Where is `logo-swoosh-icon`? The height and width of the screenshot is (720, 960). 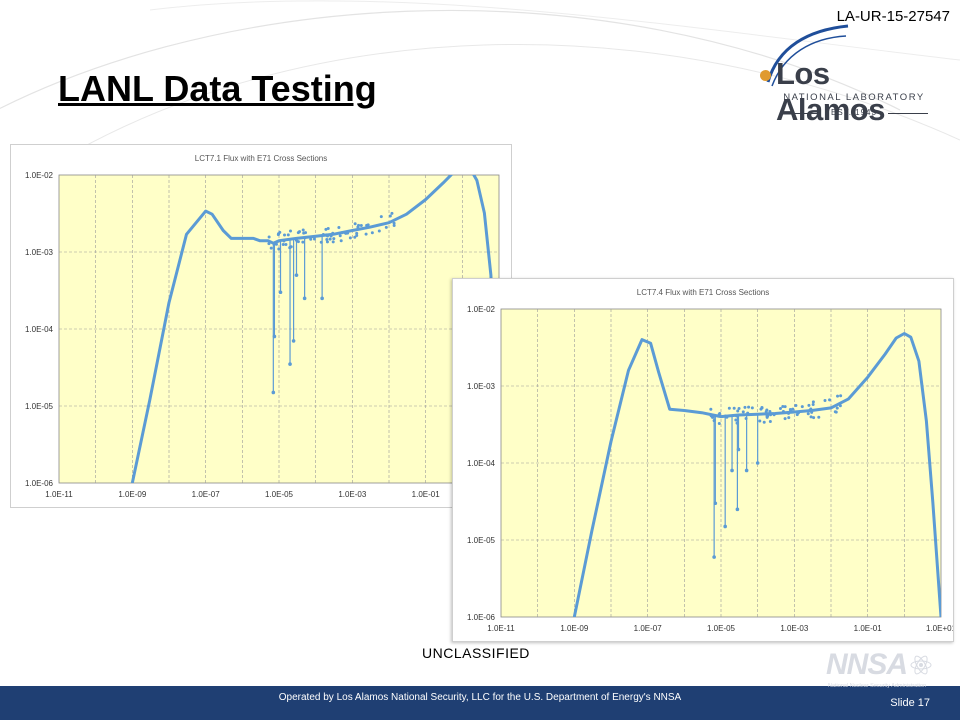
logo-swoosh-icon is located at coordinates (807, 55).